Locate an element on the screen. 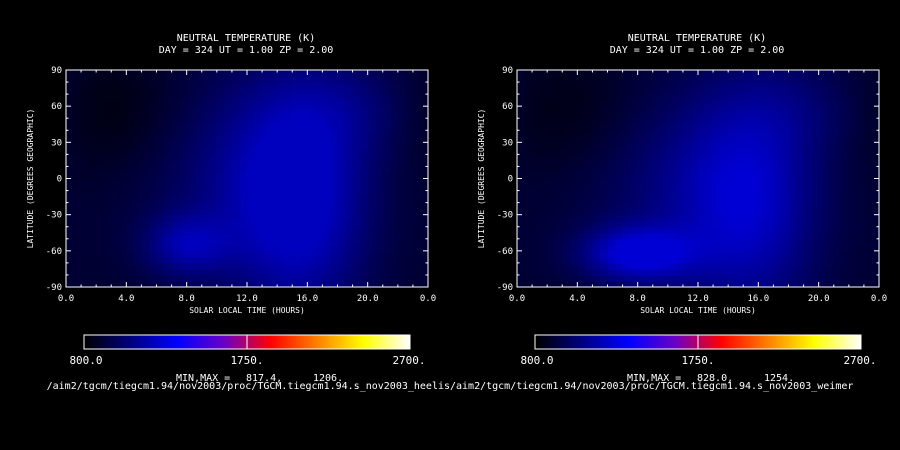 The image size is (900, 450). y-tick-label: 90 is located at coordinates (507, 71).